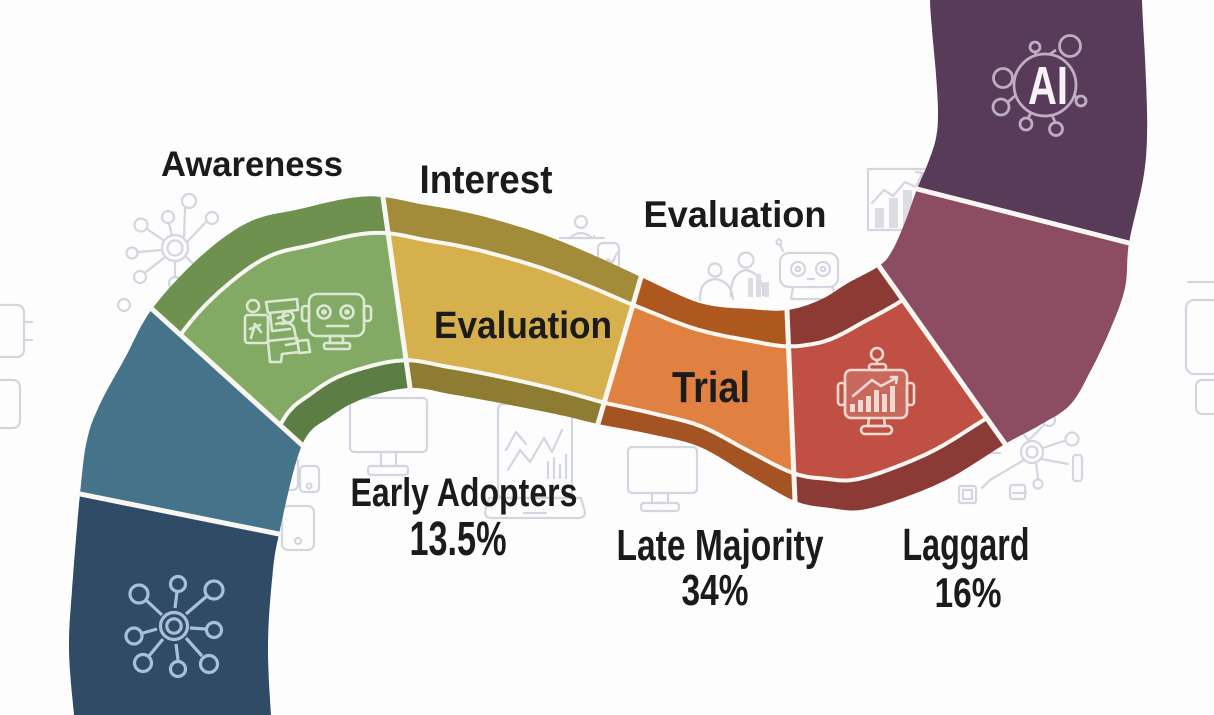  What do you see at coordinates (966, 544) in the screenshot?
I see `svg-text: Laggard` at bounding box center [966, 544].